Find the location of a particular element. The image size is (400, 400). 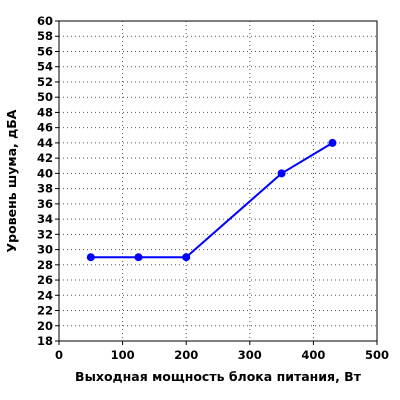

x-axis-title: Выходная мощность блока питания, Вт is located at coordinates (218, 376).